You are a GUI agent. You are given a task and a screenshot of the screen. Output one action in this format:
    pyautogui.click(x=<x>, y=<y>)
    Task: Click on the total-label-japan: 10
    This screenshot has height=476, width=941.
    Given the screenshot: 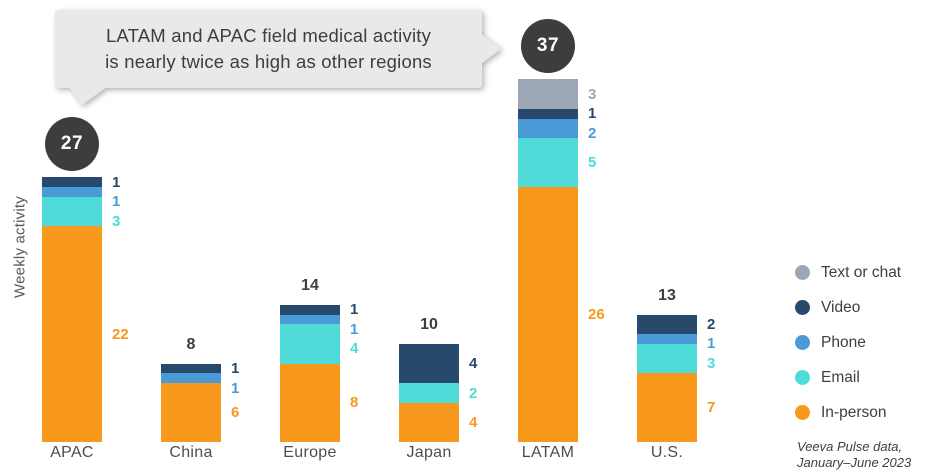 What is the action you would take?
    pyautogui.click(x=429, y=324)
    